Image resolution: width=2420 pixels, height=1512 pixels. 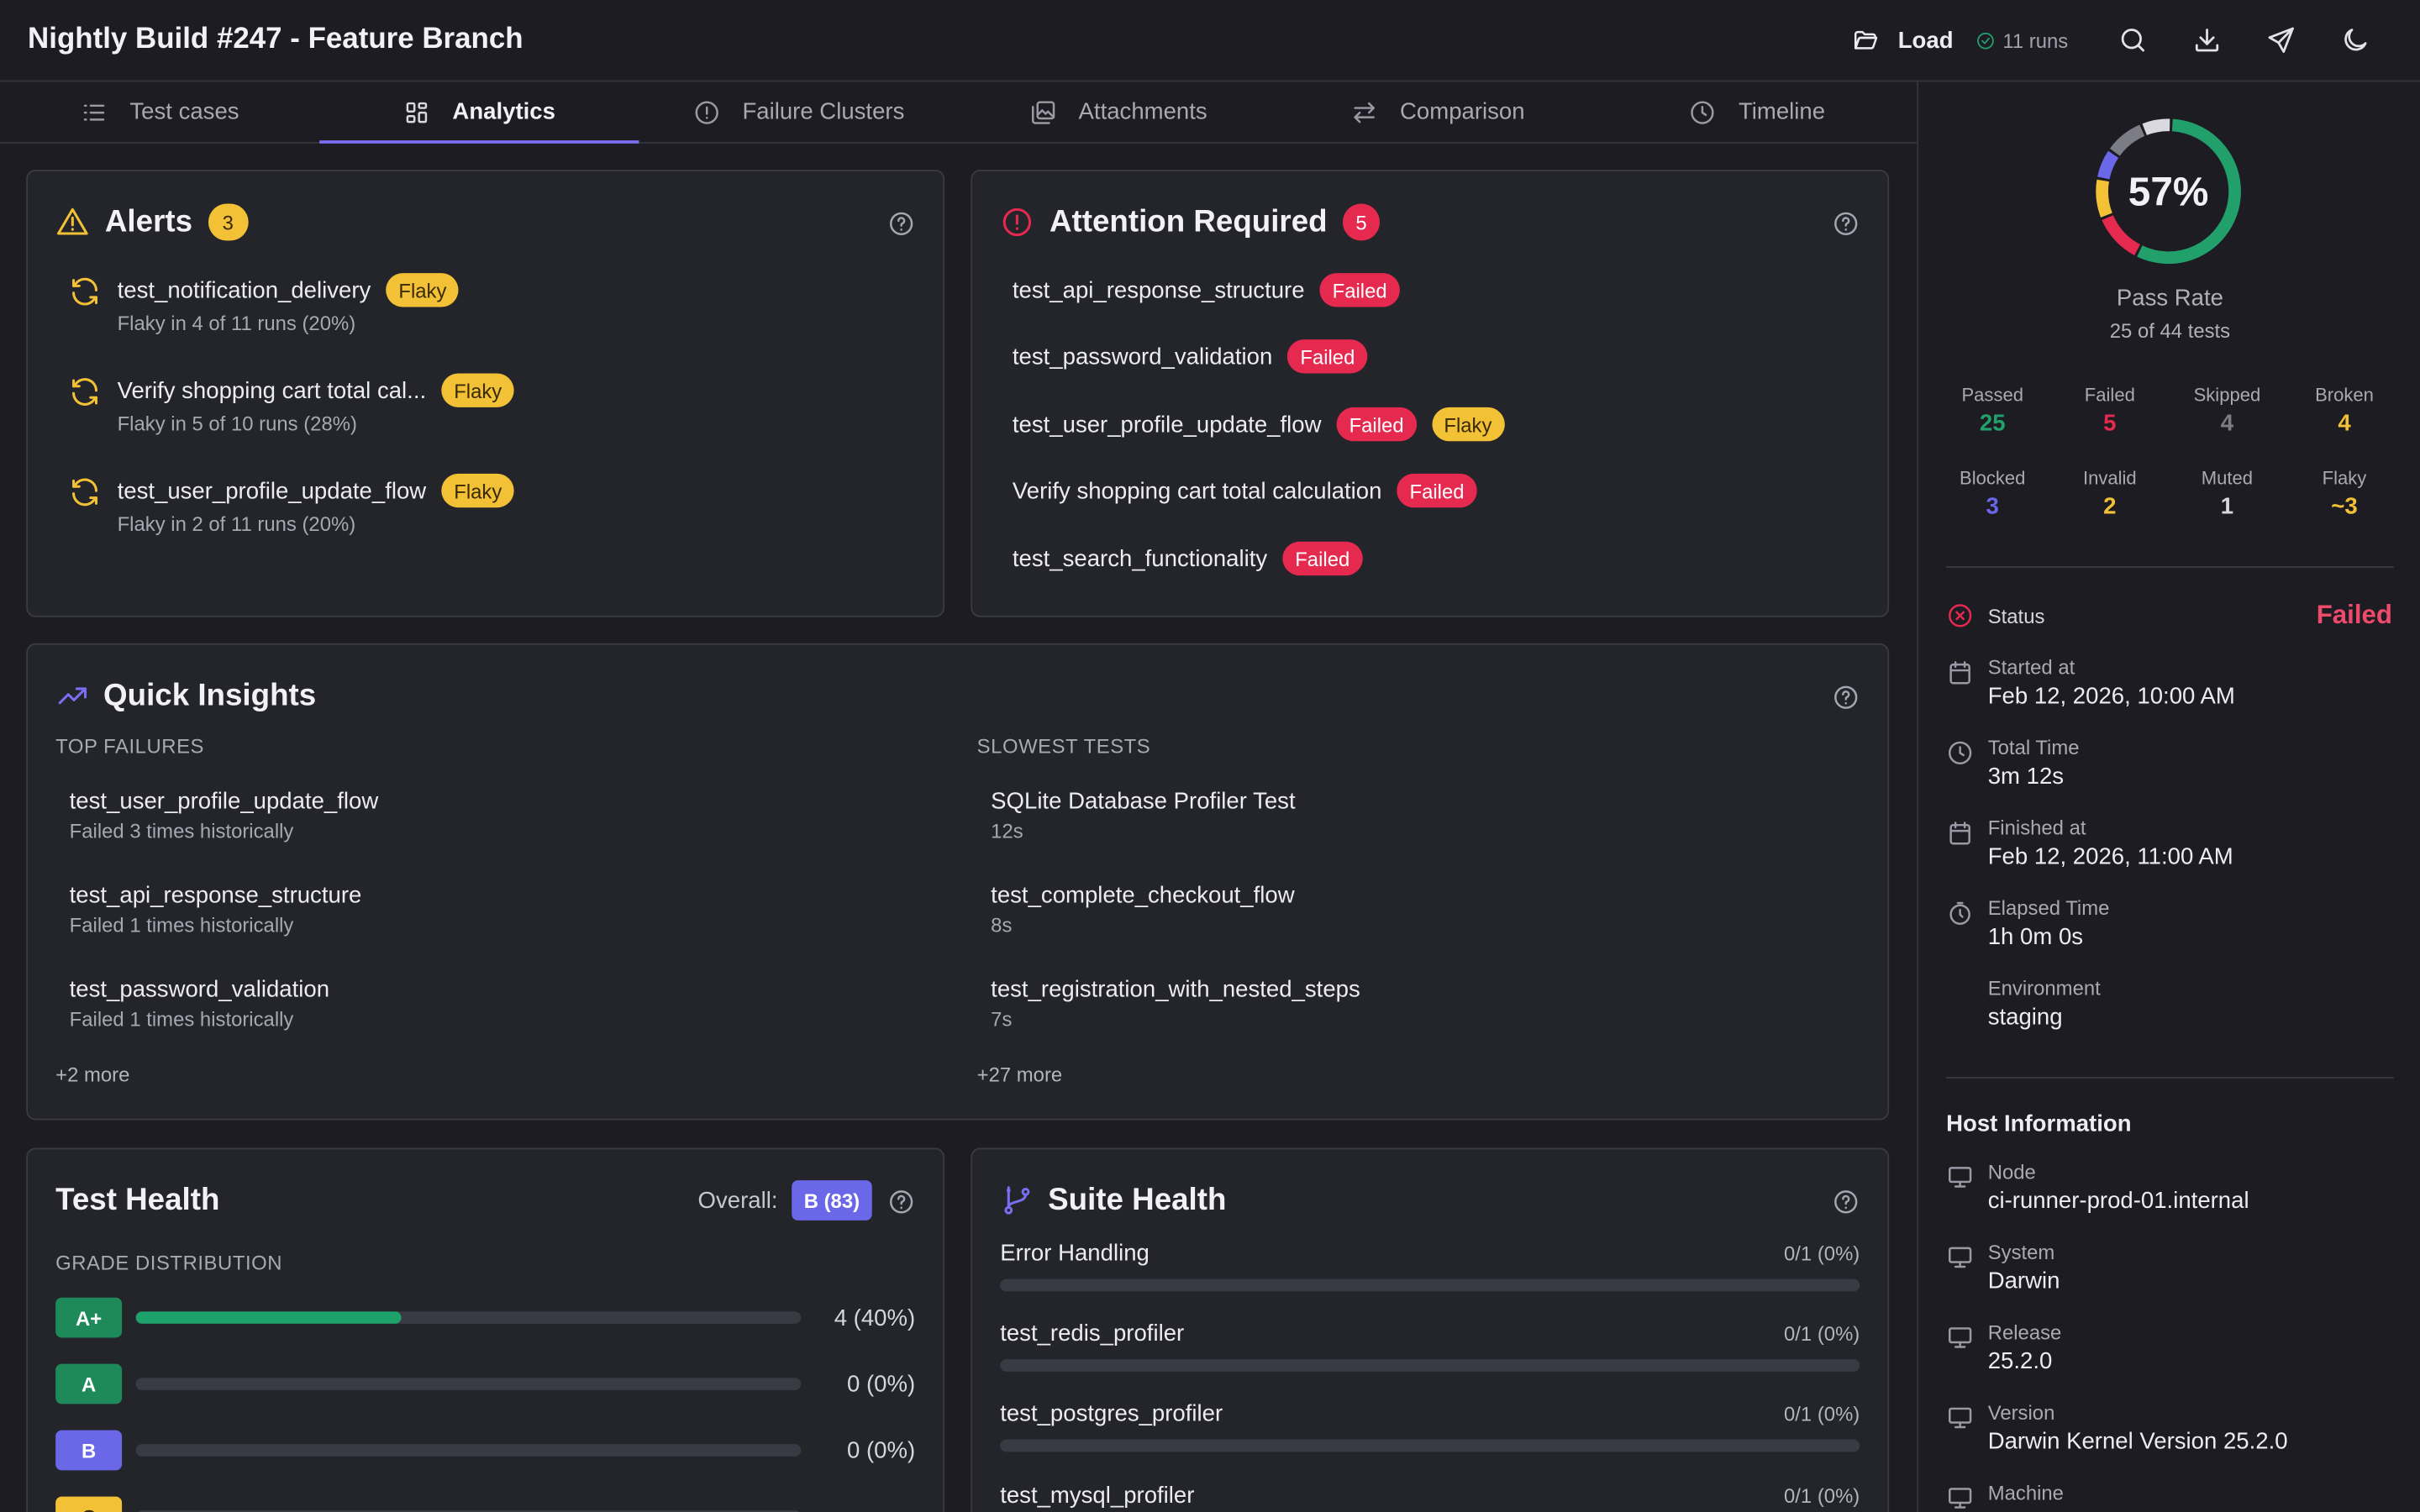 What do you see at coordinates (2034, 747) in the screenshot?
I see `info-label: Total Time` at bounding box center [2034, 747].